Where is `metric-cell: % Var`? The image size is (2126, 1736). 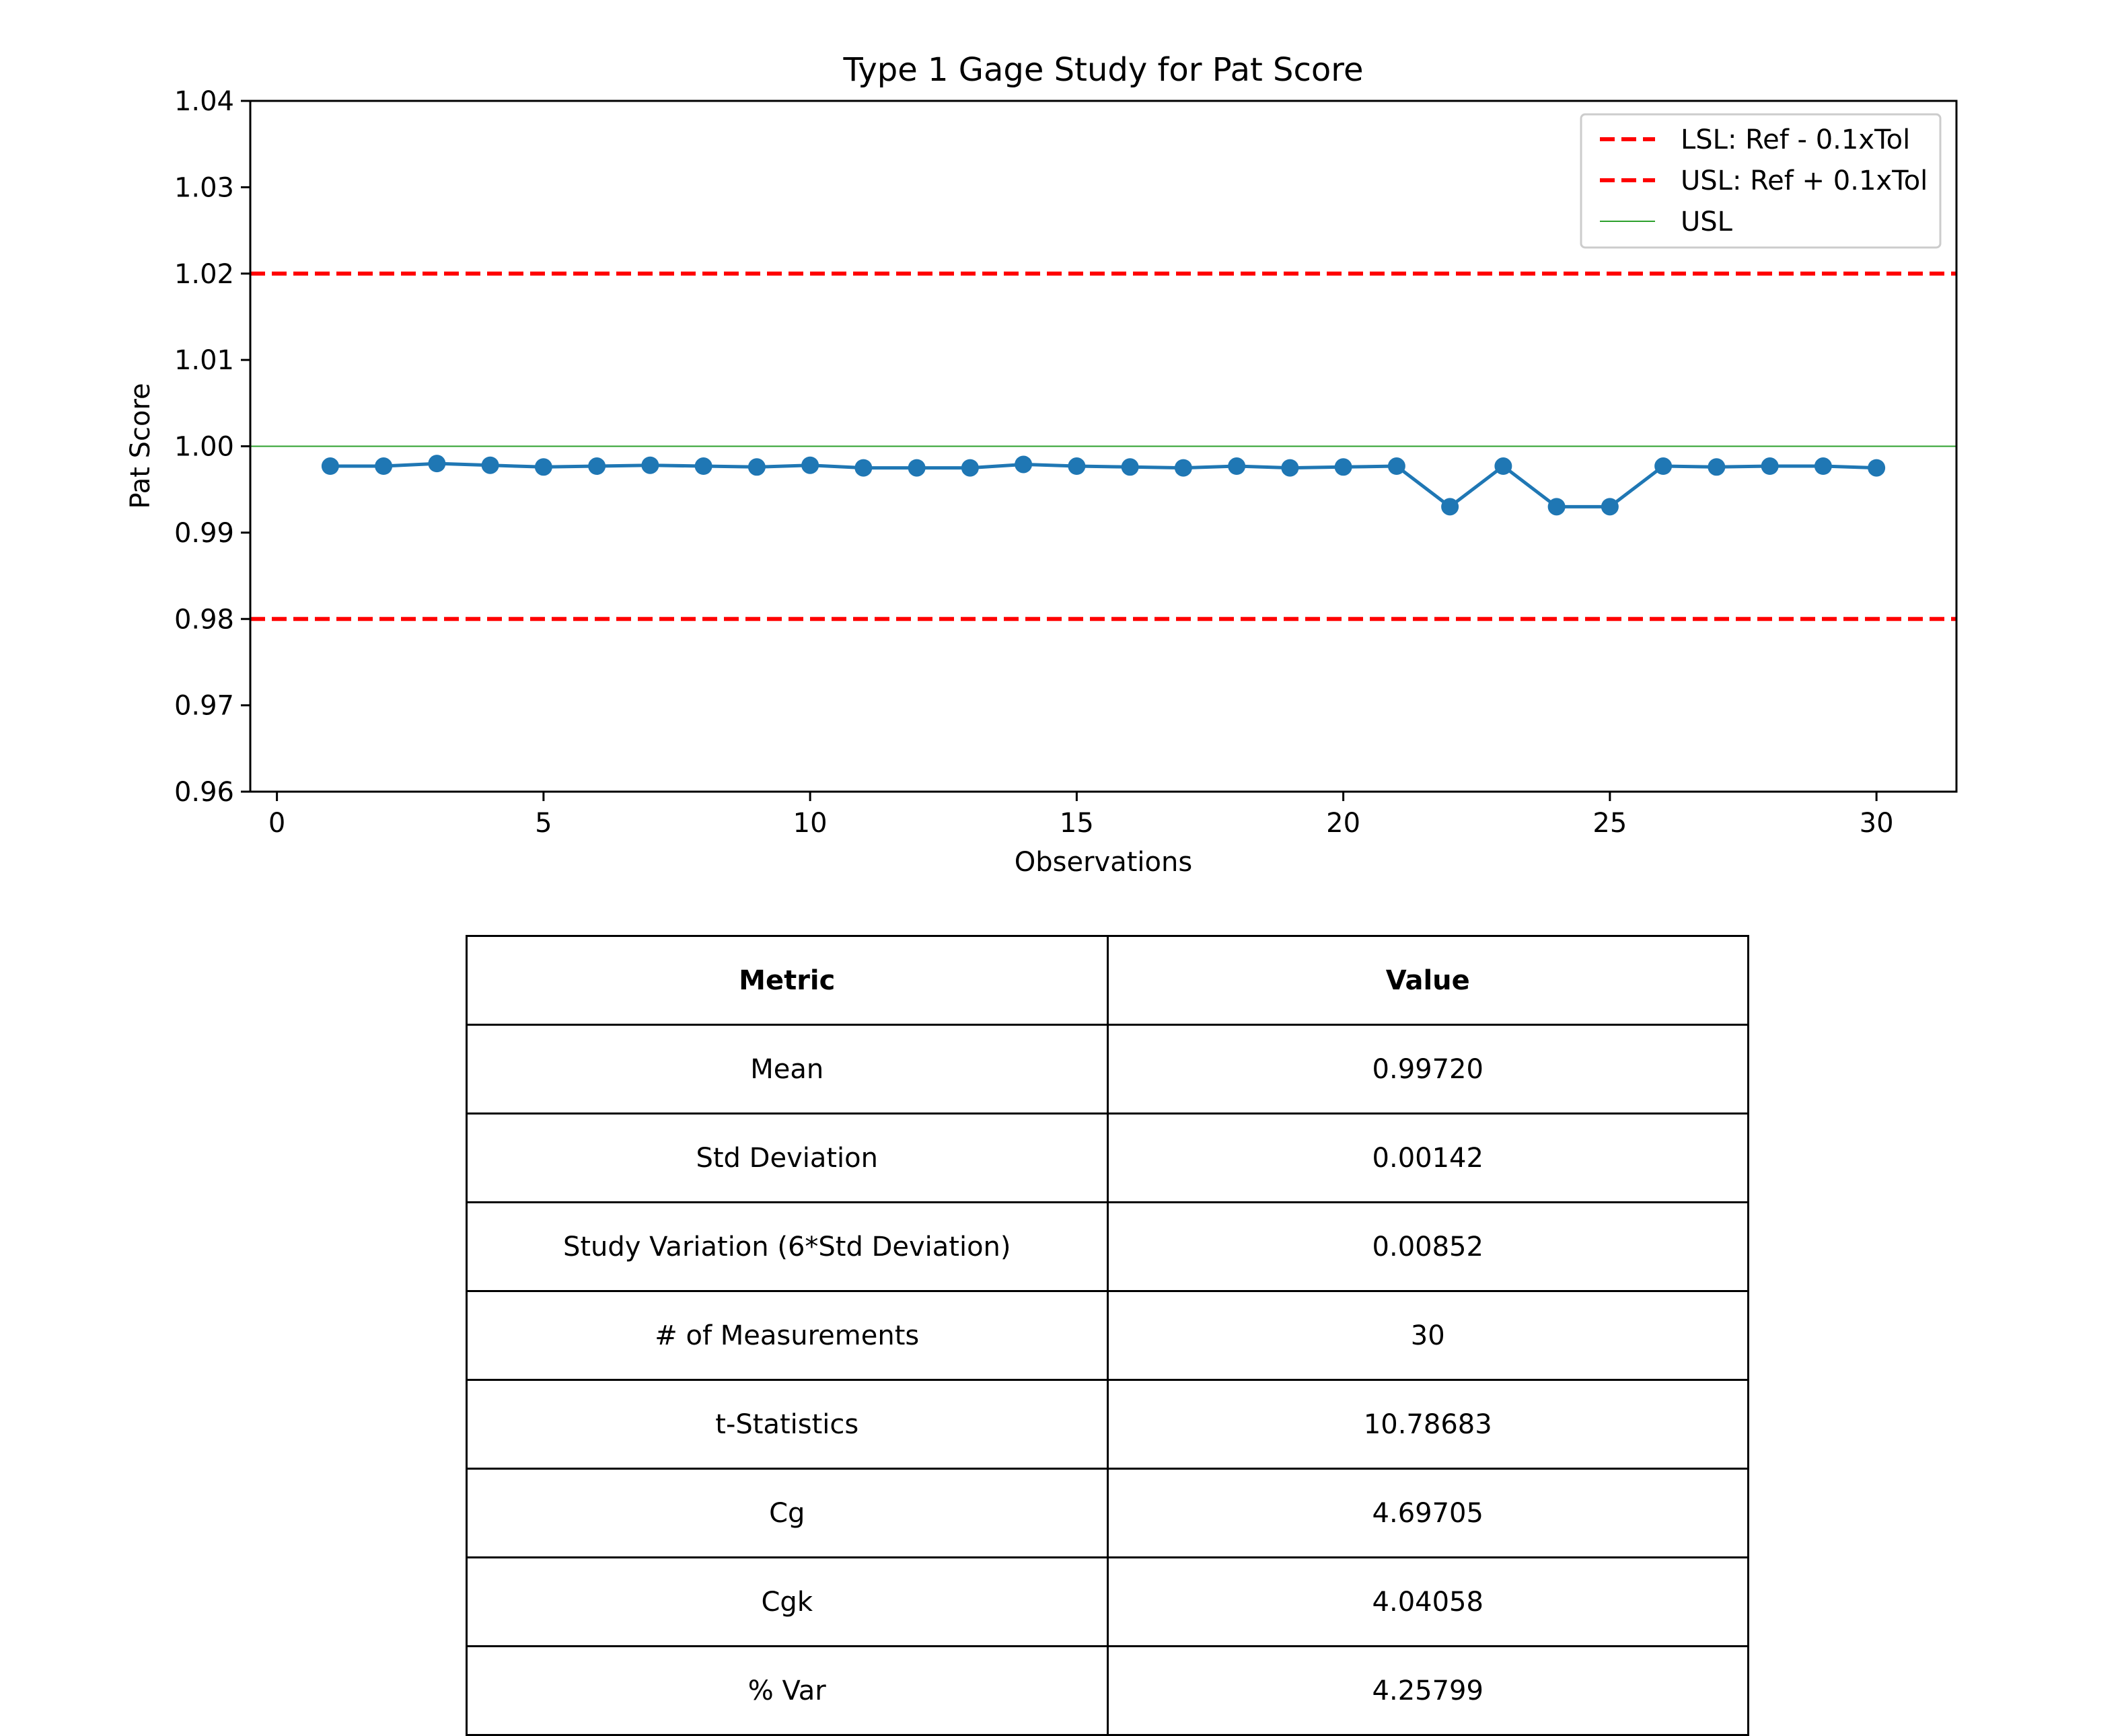
metric-cell: % Var is located at coordinates (787, 1690).